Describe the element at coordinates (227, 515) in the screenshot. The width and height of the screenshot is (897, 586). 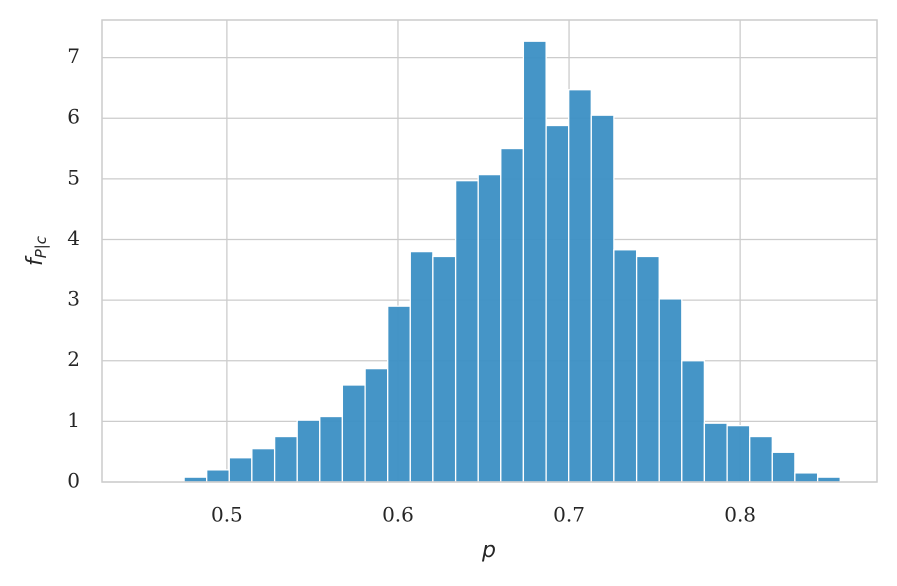
I see `x-tick-label: 0.5` at that location.